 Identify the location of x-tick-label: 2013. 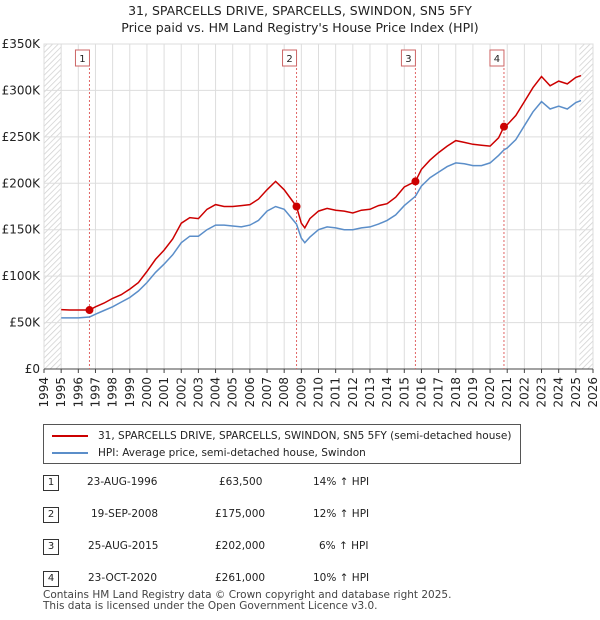
(370, 392).